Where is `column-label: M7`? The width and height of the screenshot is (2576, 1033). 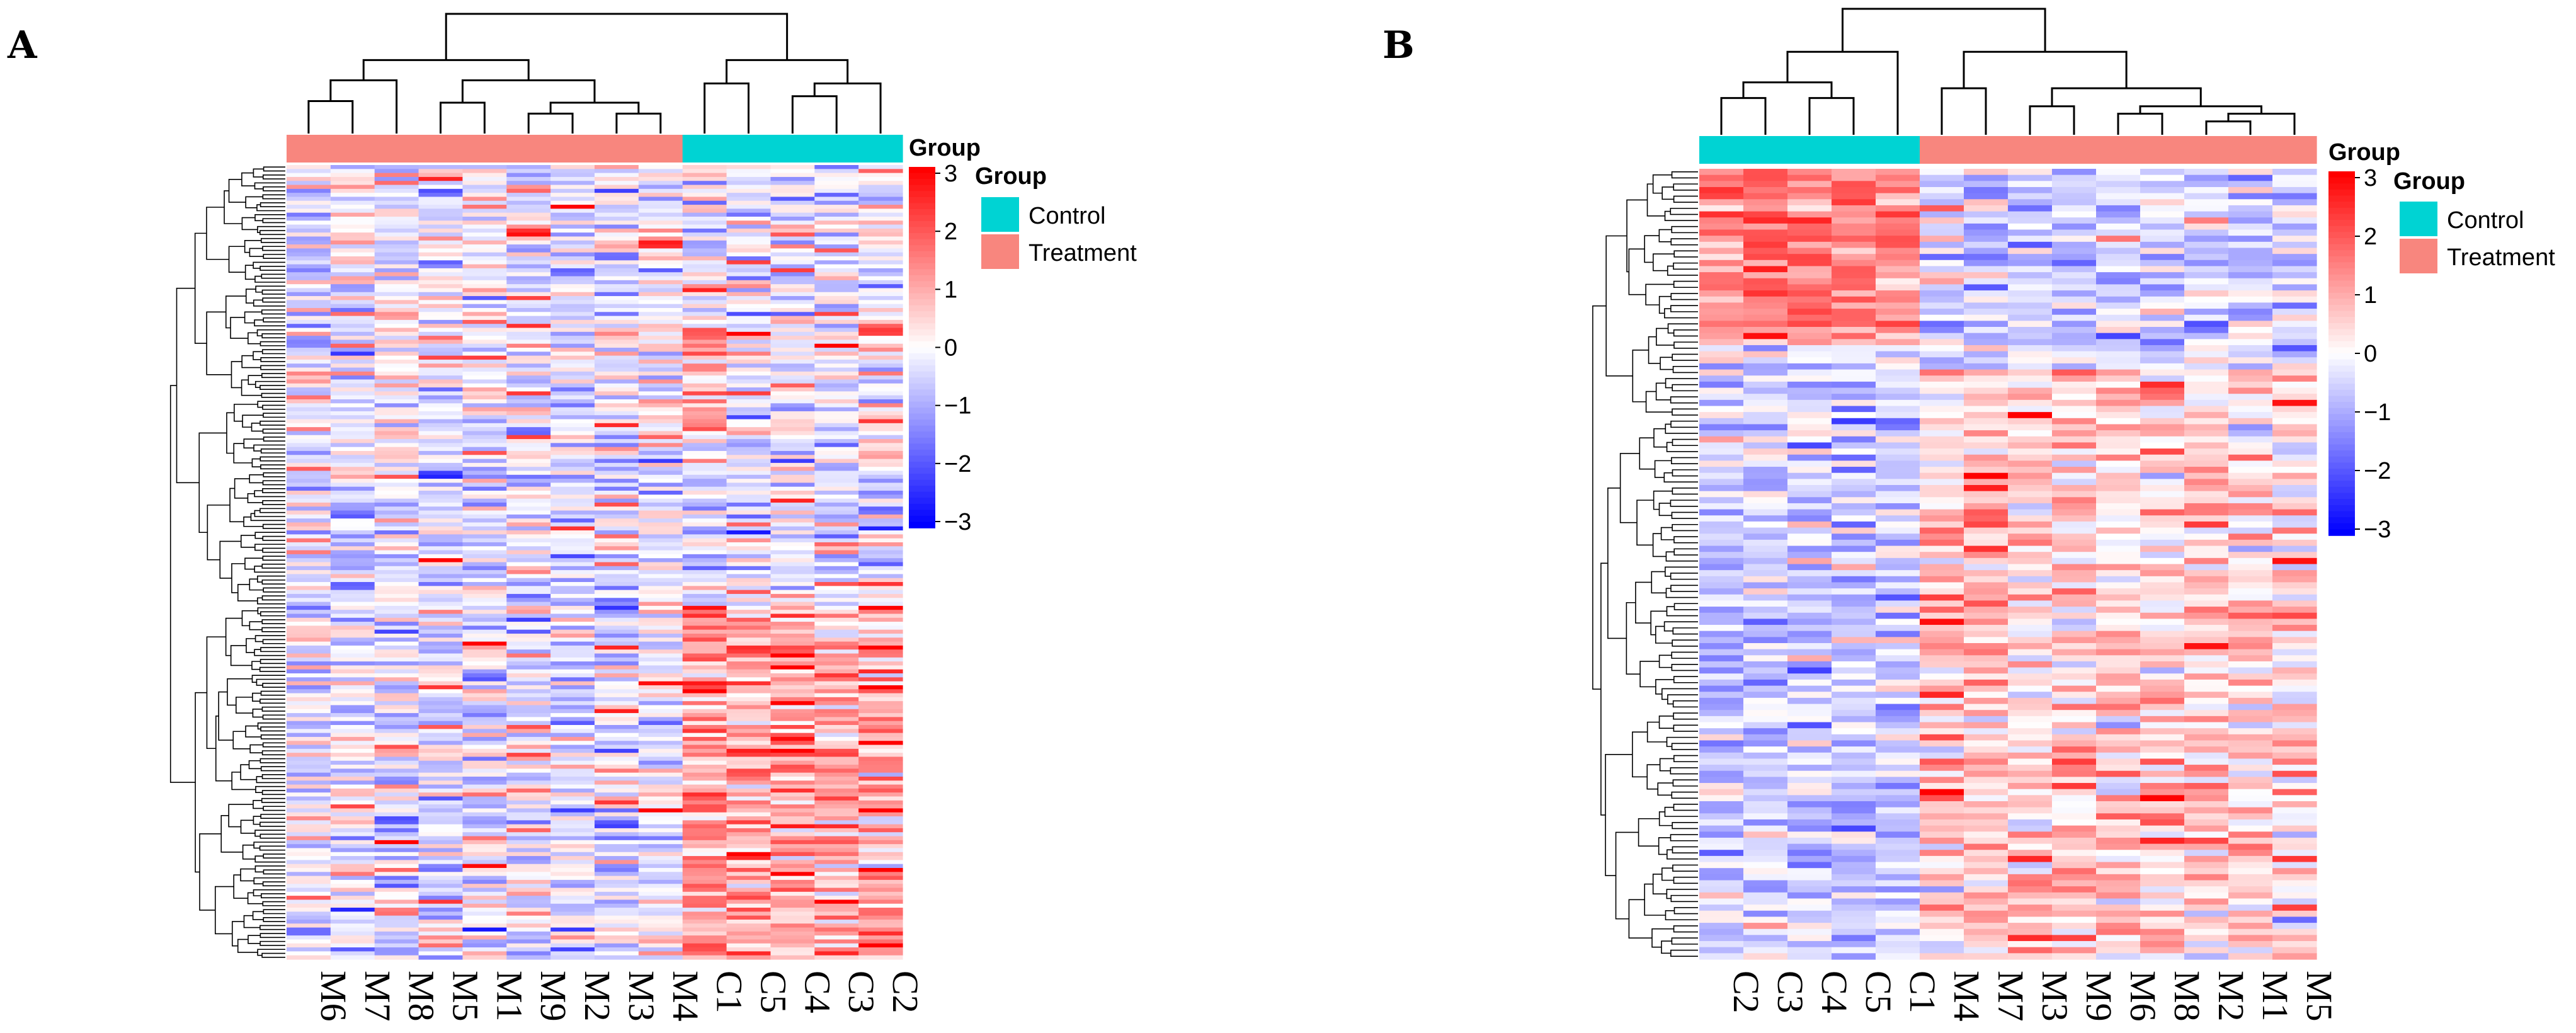 column-label: M7 is located at coordinates (377, 996).